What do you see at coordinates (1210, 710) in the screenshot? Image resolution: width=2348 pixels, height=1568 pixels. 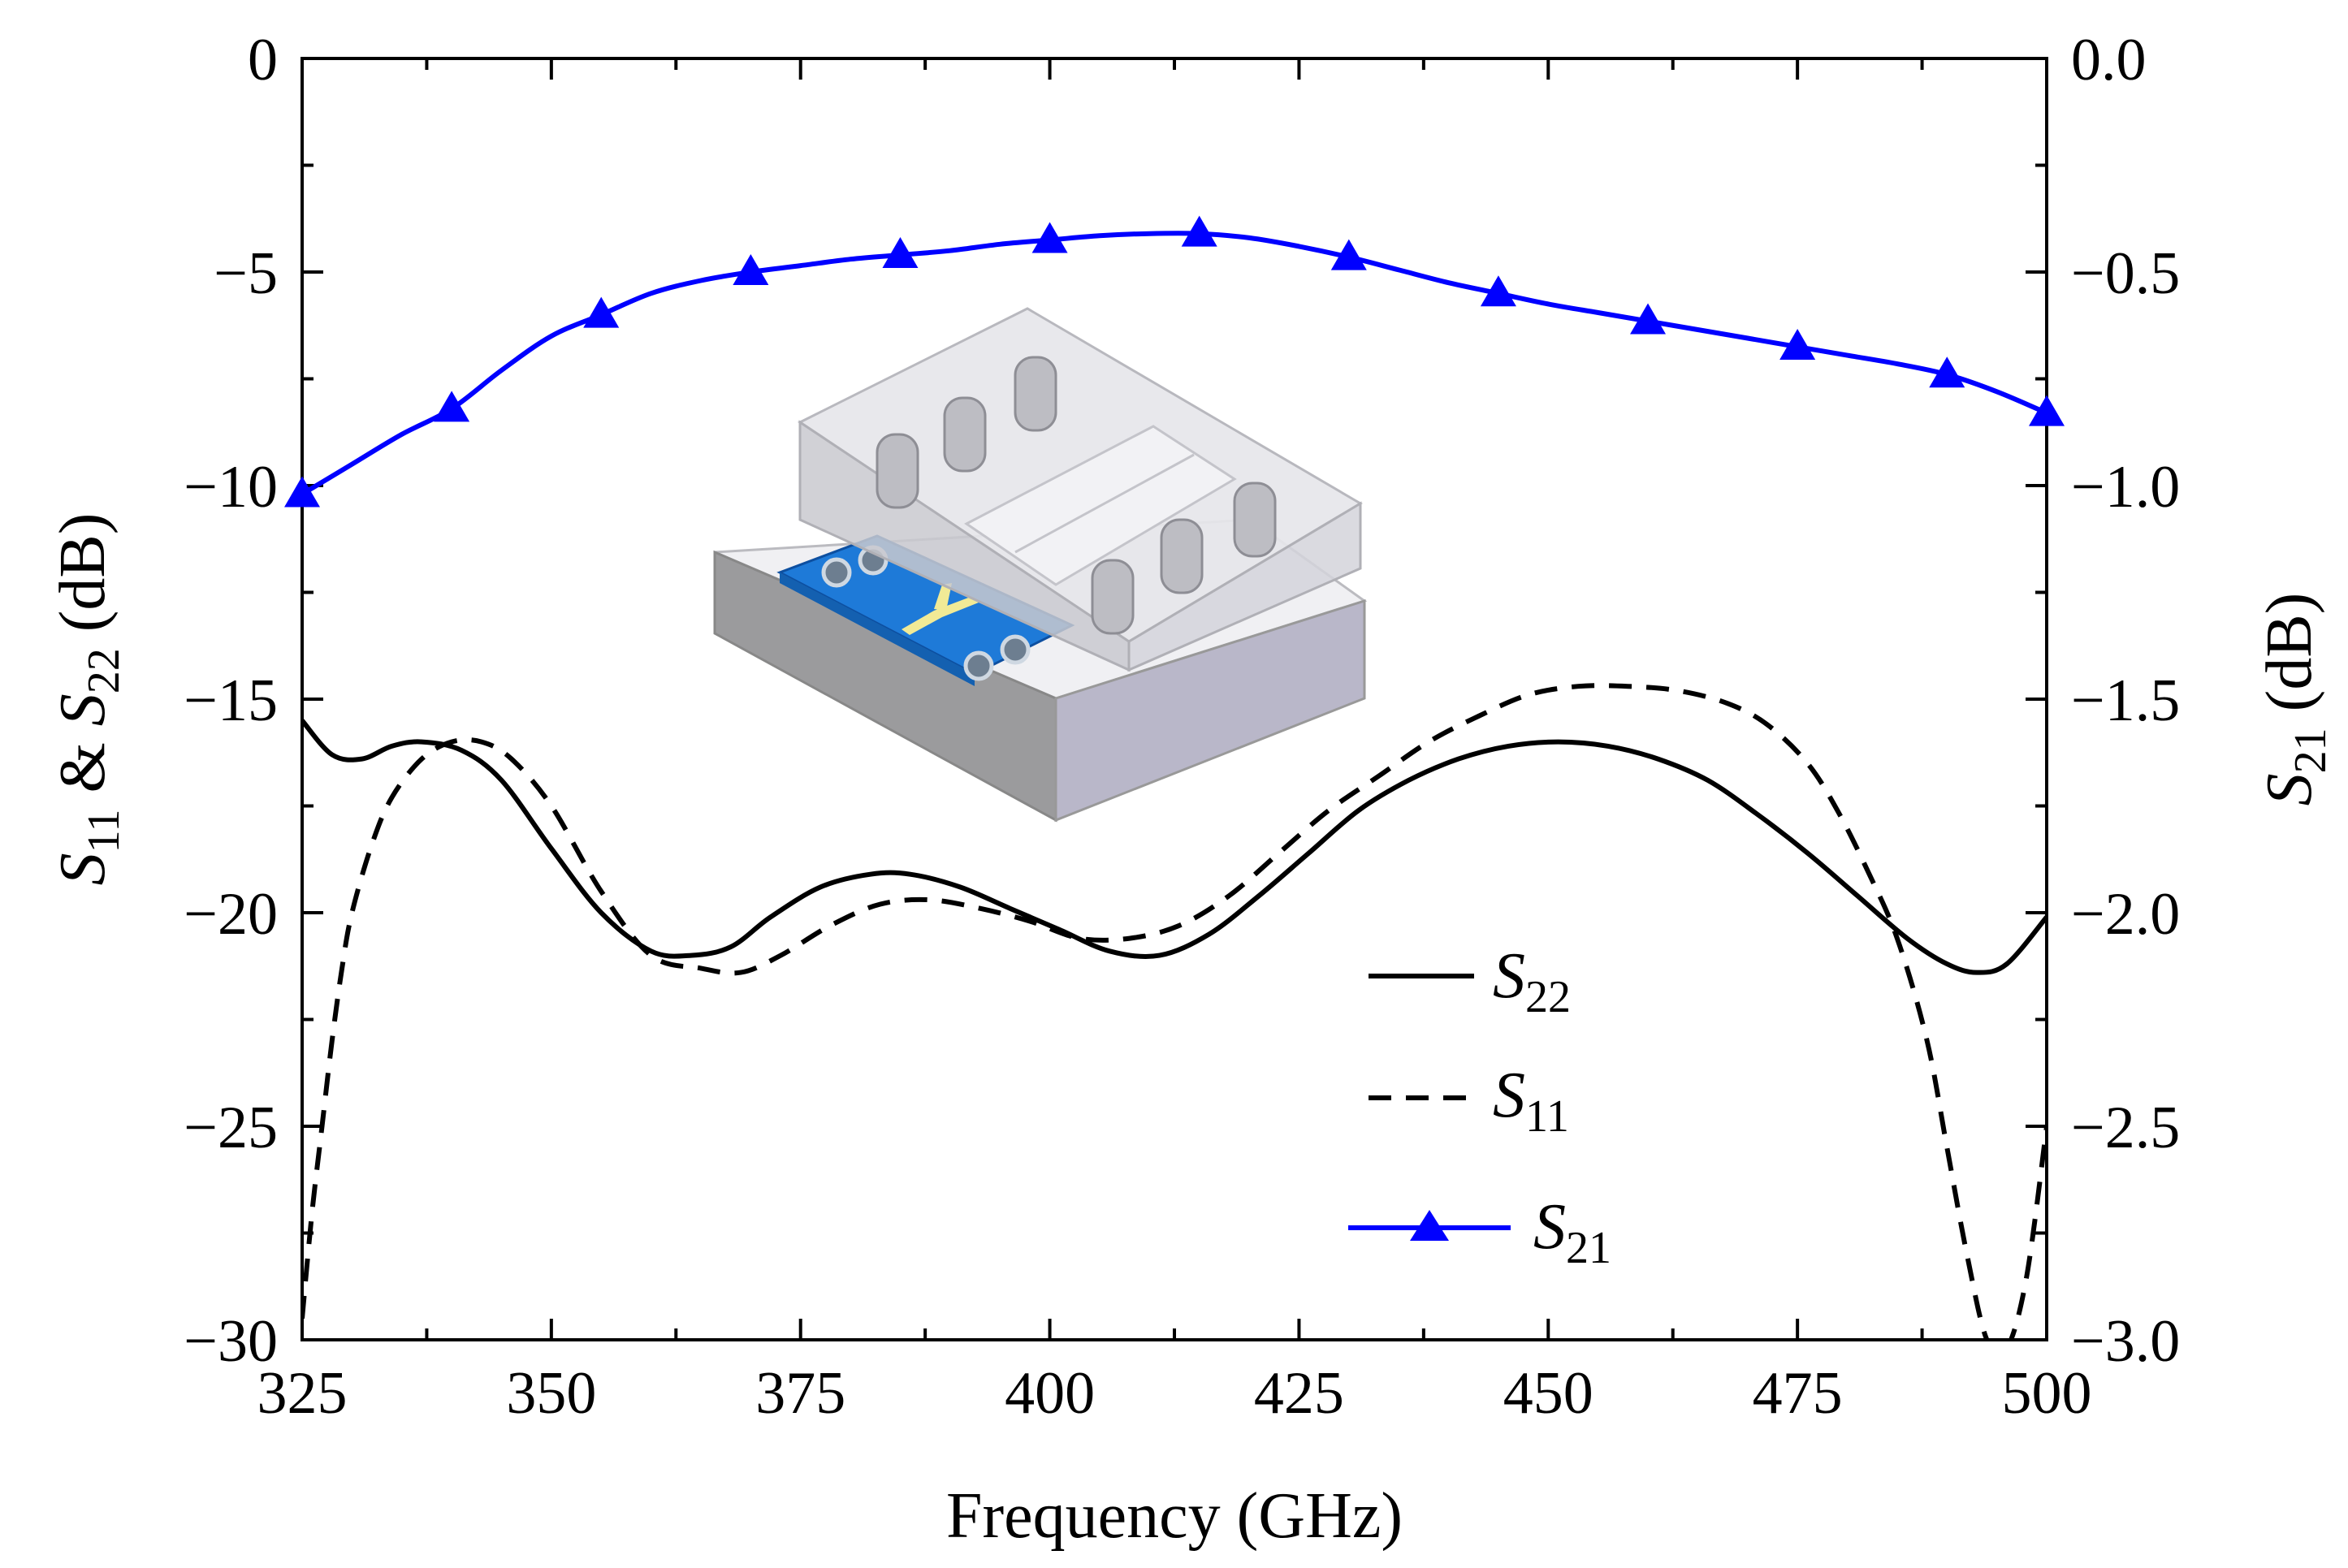 I see `base-block-side` at bounding box center [1210, 710].